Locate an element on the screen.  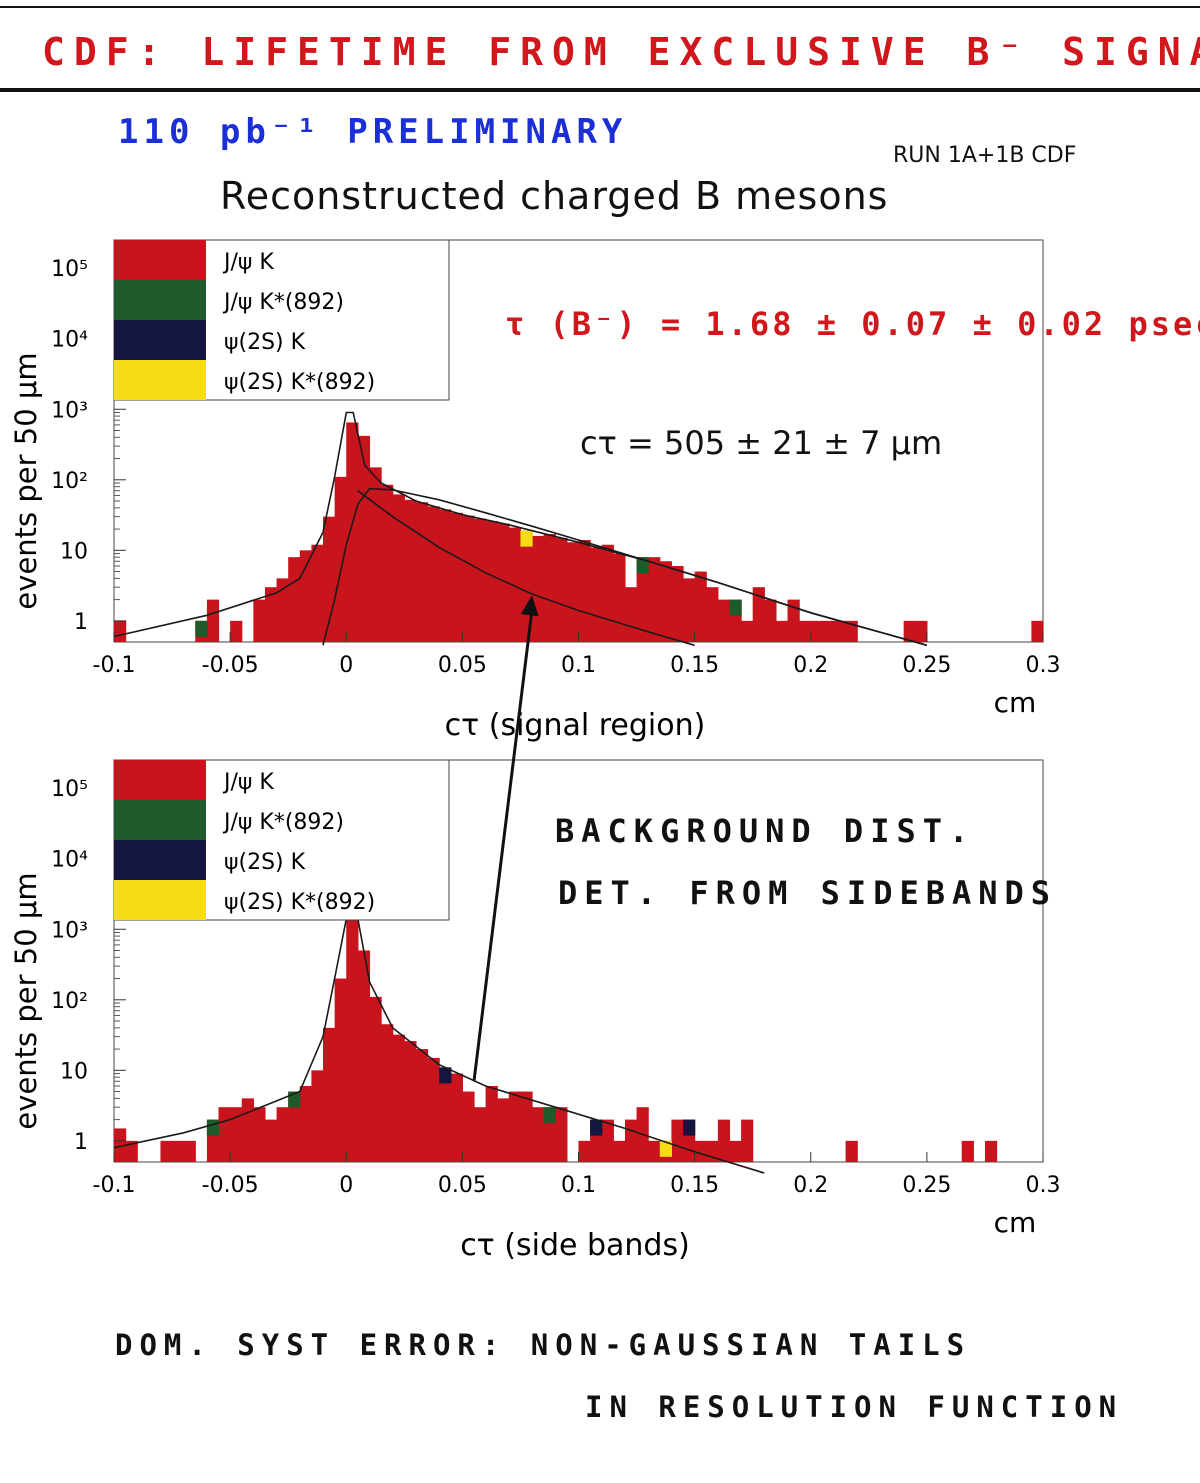
slide-title: CDF: LIFETIME FROM EXCLUSIVE B⁻ SIGNAL is located at coordinates (621, 52).